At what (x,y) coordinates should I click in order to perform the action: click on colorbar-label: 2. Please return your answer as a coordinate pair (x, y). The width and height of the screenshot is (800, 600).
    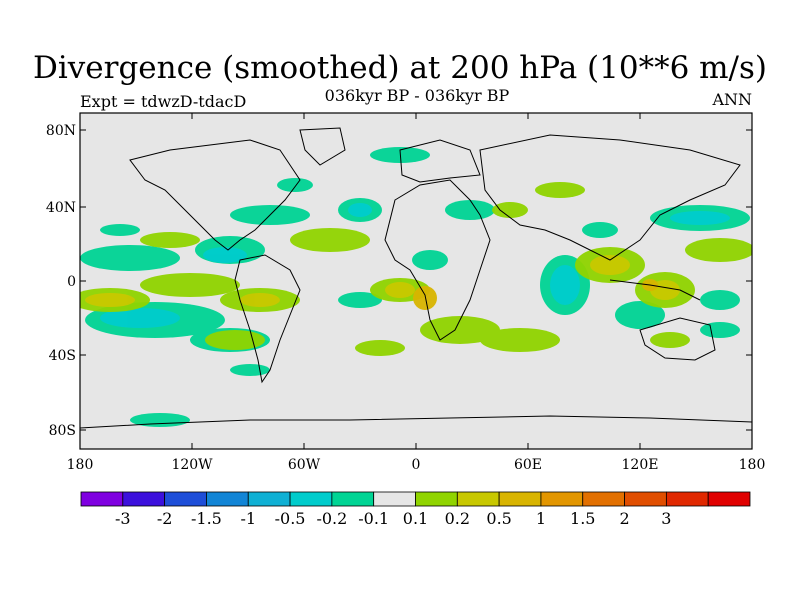
    Looking at the image, I should click on (624, 518).